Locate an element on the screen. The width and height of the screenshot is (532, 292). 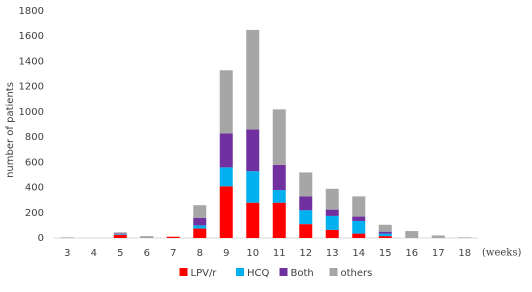
x-tick-label: 11 is located at coordinates (279, 253).